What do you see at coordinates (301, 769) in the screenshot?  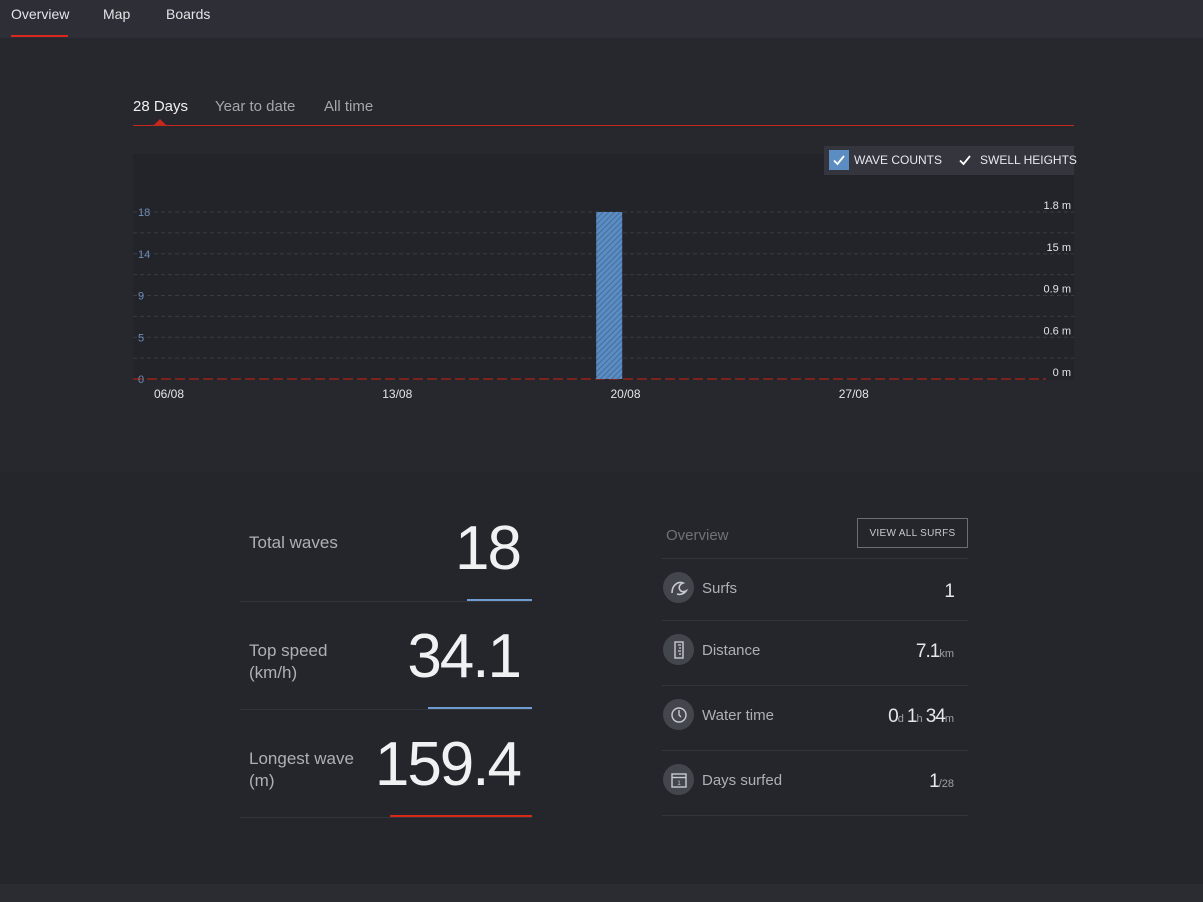 I see `longest-wave-label: Longest wave (m)` at bounding box center [301, 769].